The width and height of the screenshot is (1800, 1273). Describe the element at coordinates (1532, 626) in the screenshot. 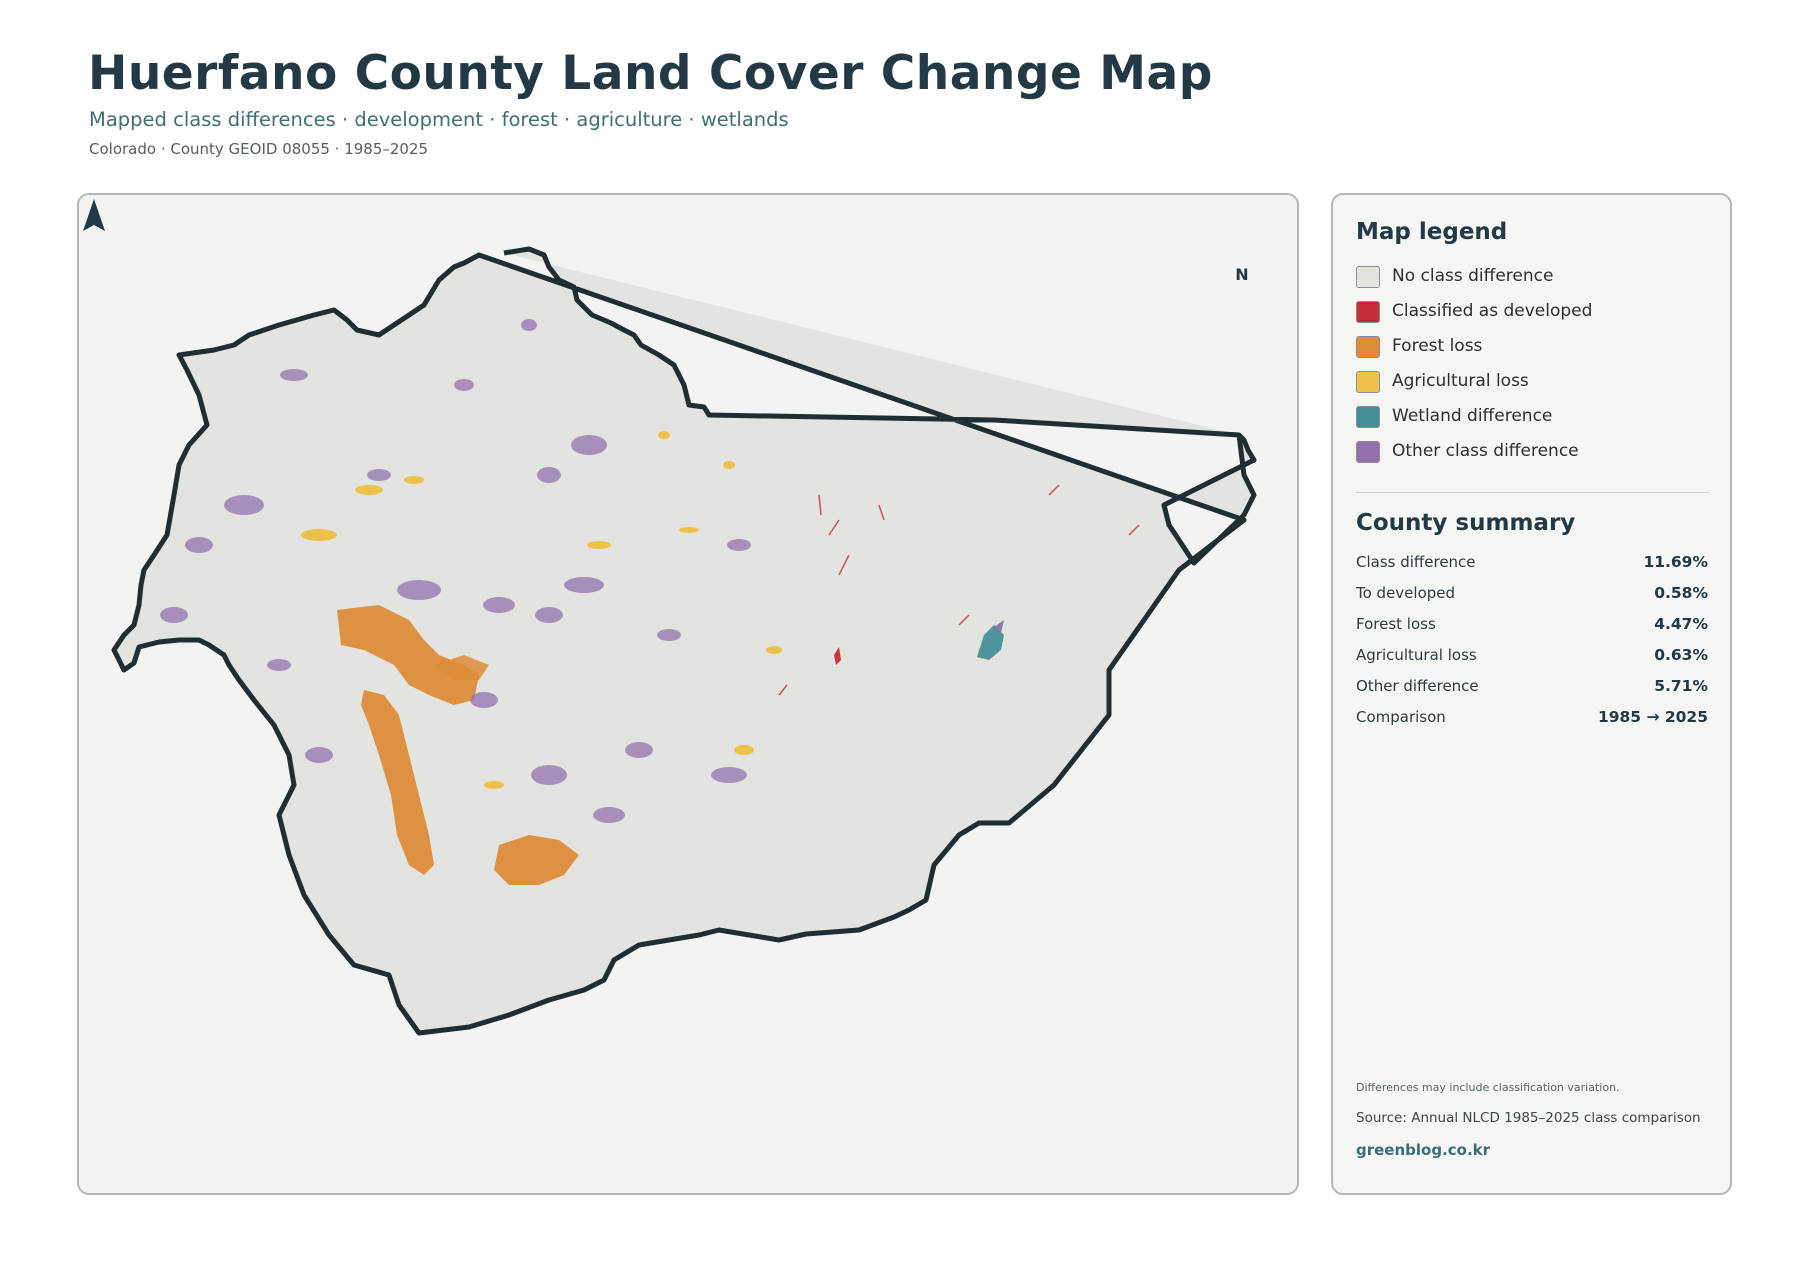

I see `summary-row-forest-loss: Forest loss 4.47%` at that location.